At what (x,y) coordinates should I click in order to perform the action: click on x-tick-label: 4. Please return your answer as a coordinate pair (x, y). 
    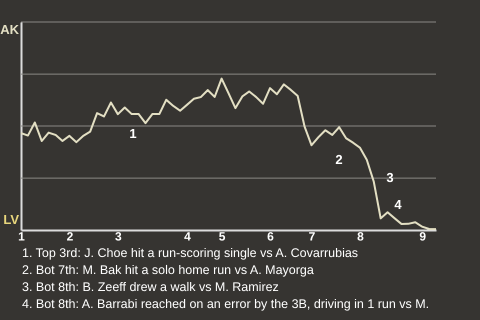
    Looking at the image, I should click on (188, 237).